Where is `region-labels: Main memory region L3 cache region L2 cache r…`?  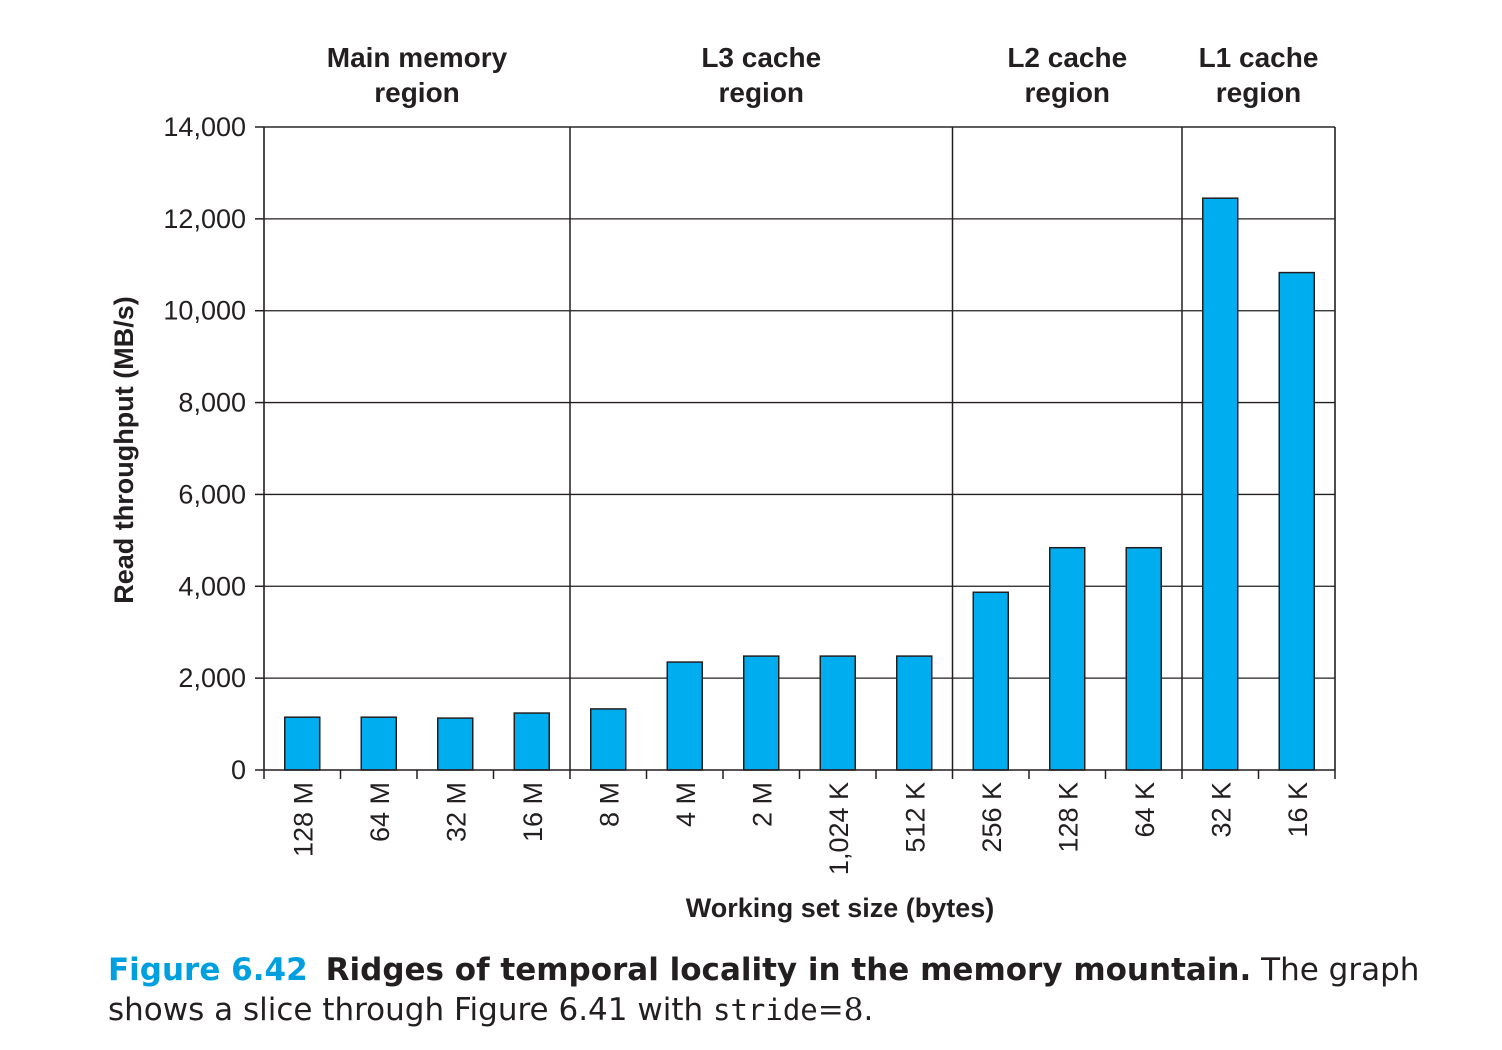 region-labels: Main memory region L3 cache region L2 cache r… is located at coordinates (823, 75).